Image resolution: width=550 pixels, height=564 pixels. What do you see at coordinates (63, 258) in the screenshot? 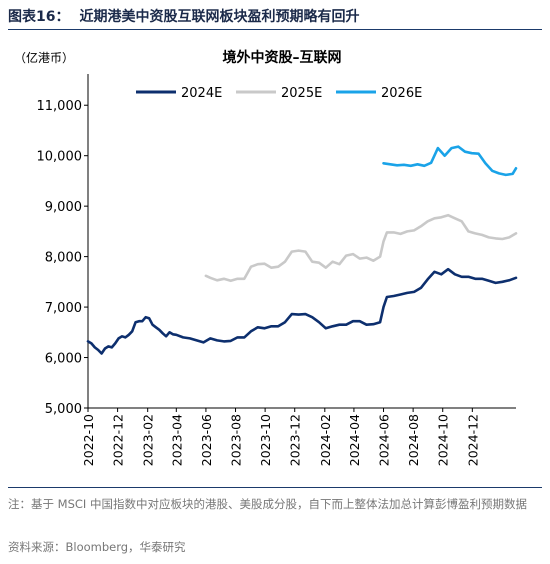
I see `y-tick-label: 8,000` at bounding box center [63, 258].